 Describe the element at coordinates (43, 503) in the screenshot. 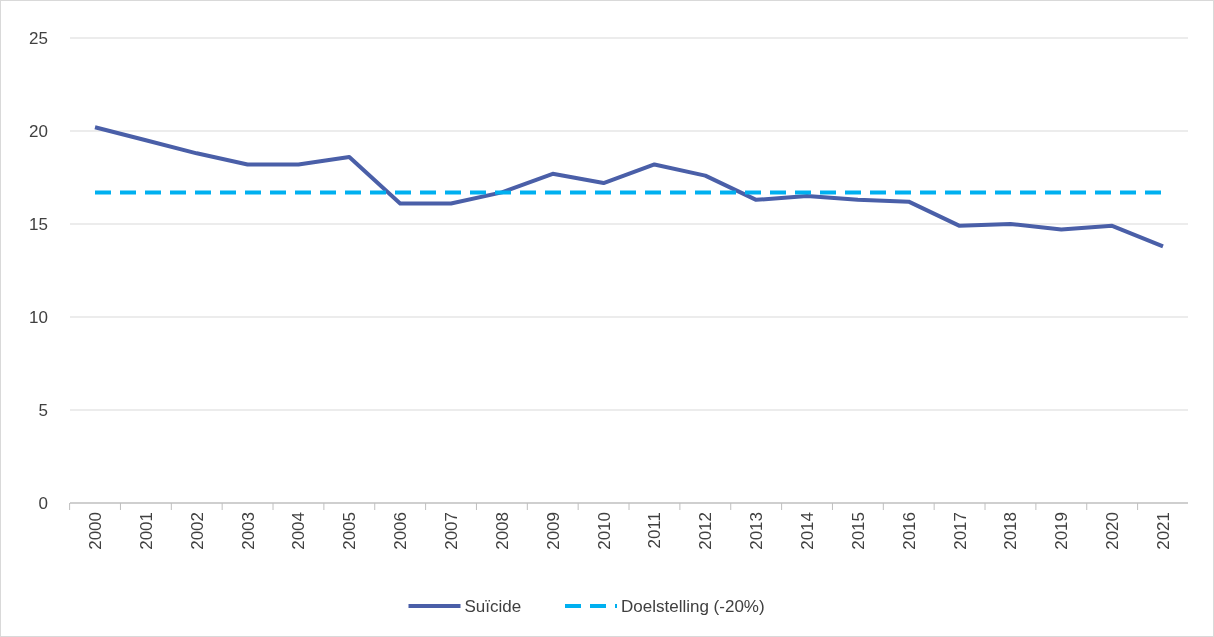

I see `y-tick-label: 0` at that location.